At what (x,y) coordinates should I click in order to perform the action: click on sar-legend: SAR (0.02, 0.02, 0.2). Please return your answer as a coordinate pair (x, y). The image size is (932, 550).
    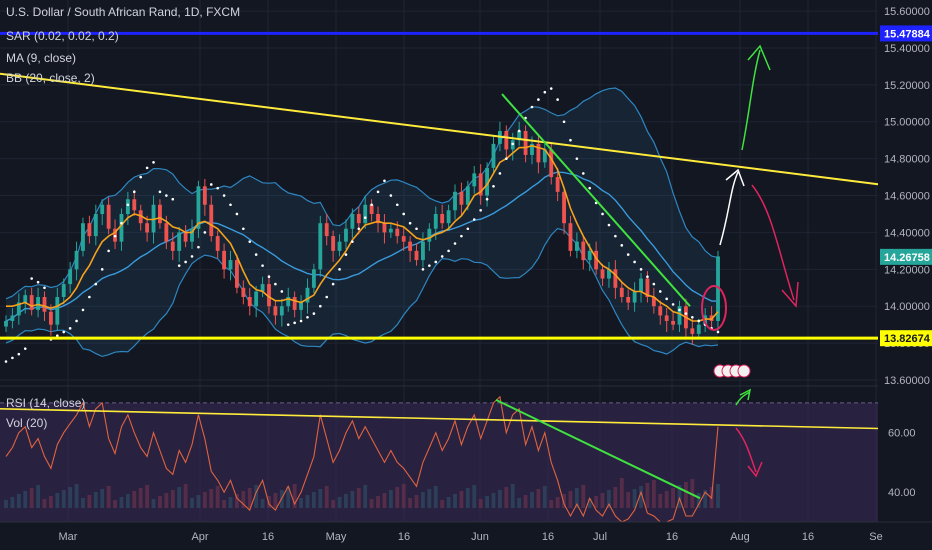
    Looking at the image, I should click on (62, 36).